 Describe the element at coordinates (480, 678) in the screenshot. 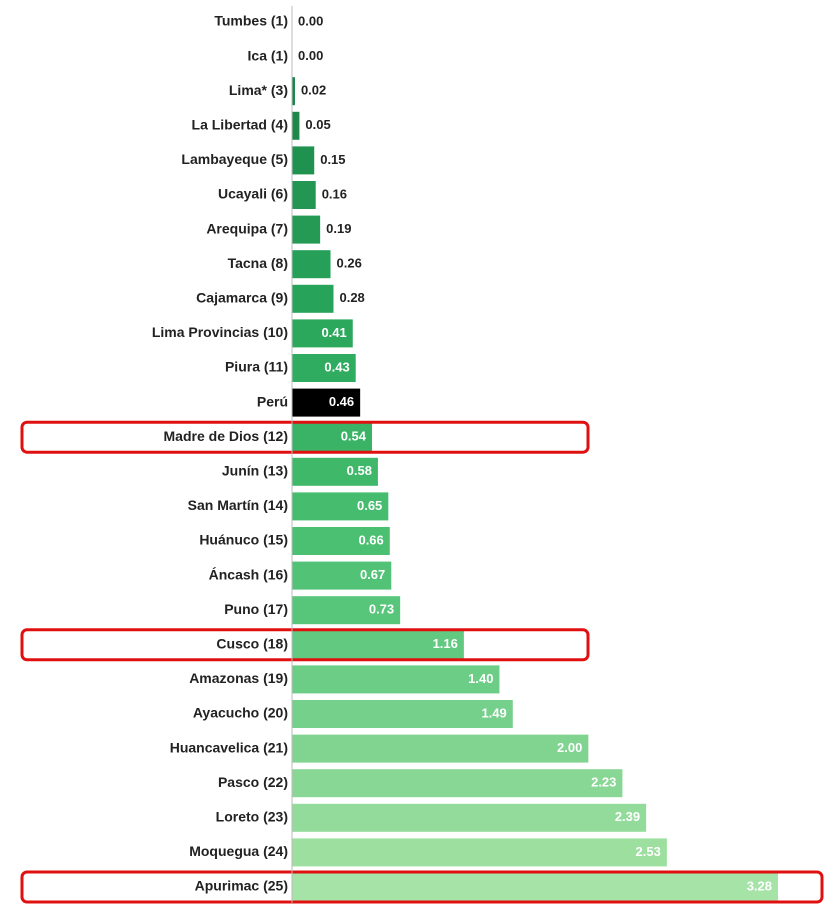

I see `value-label: 1.40` at that location.